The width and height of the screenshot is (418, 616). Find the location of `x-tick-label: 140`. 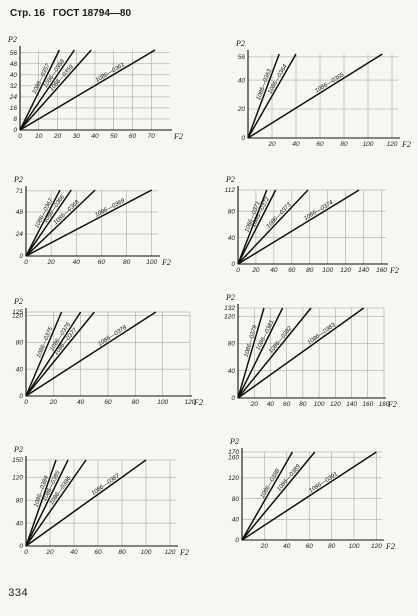

x-tick-label: 140 is located at coordinates (363, 270).